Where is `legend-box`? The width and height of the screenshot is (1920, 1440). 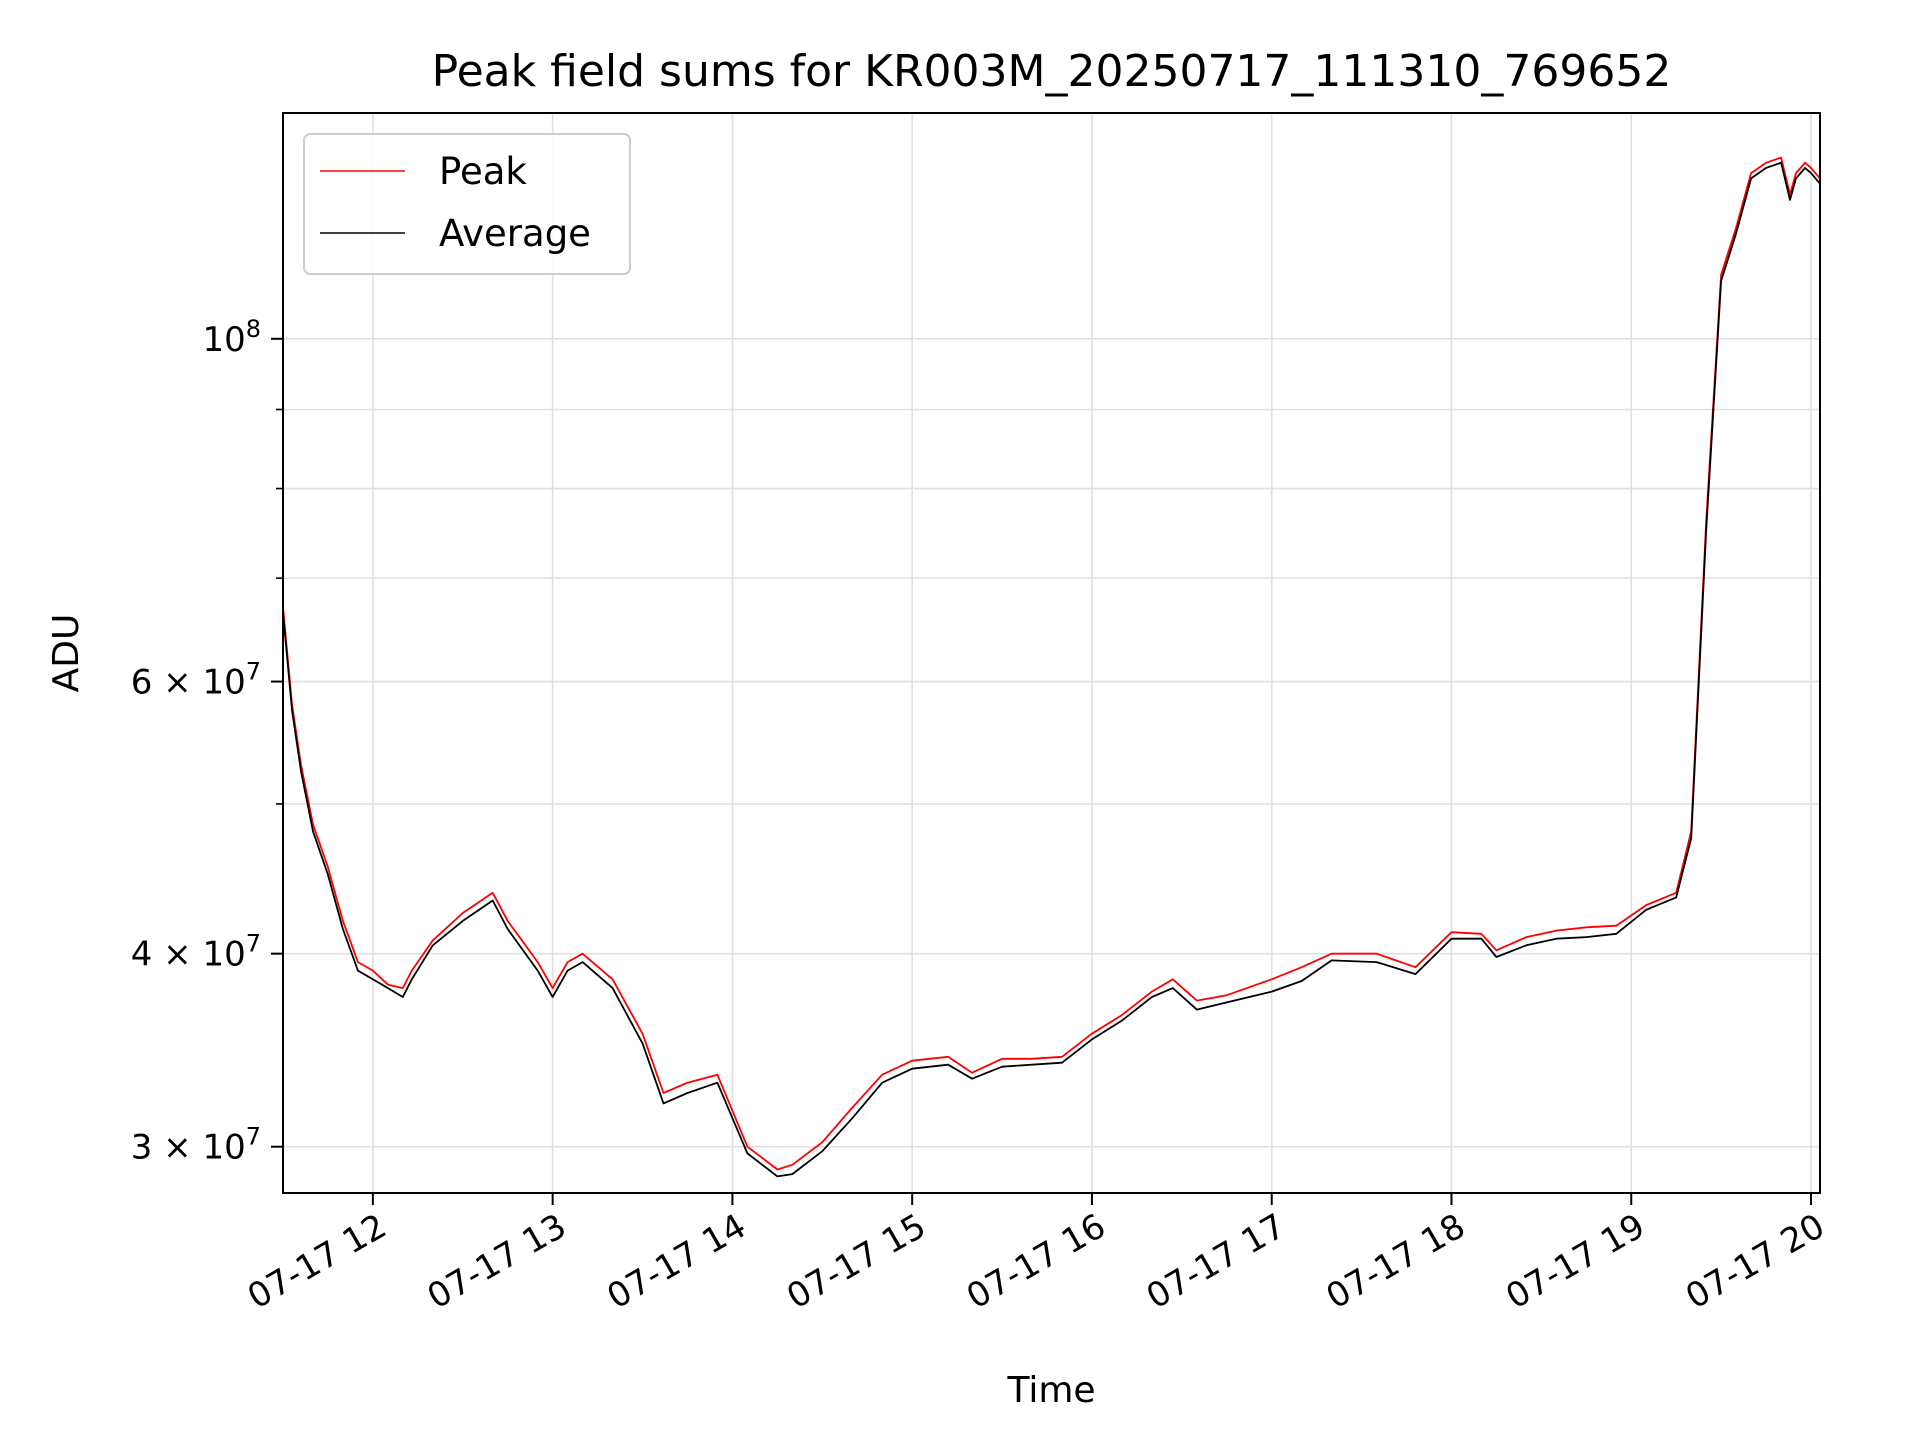 legend-box is located at coordinates (467, 204).